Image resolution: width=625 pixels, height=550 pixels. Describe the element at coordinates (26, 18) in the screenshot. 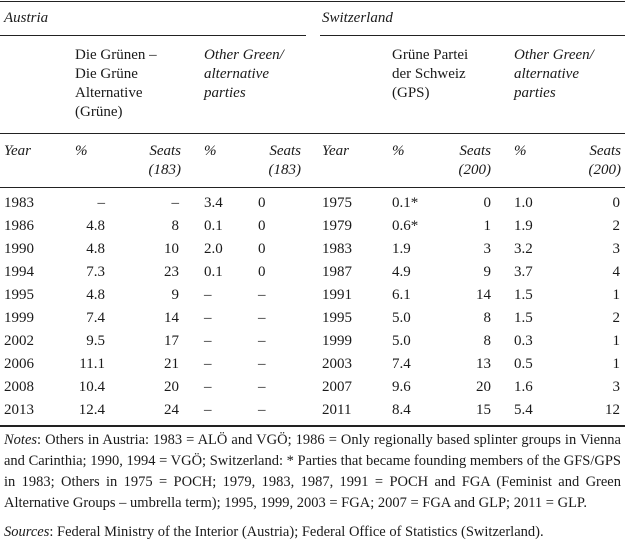

I see `group-austria: Austria` at that location.